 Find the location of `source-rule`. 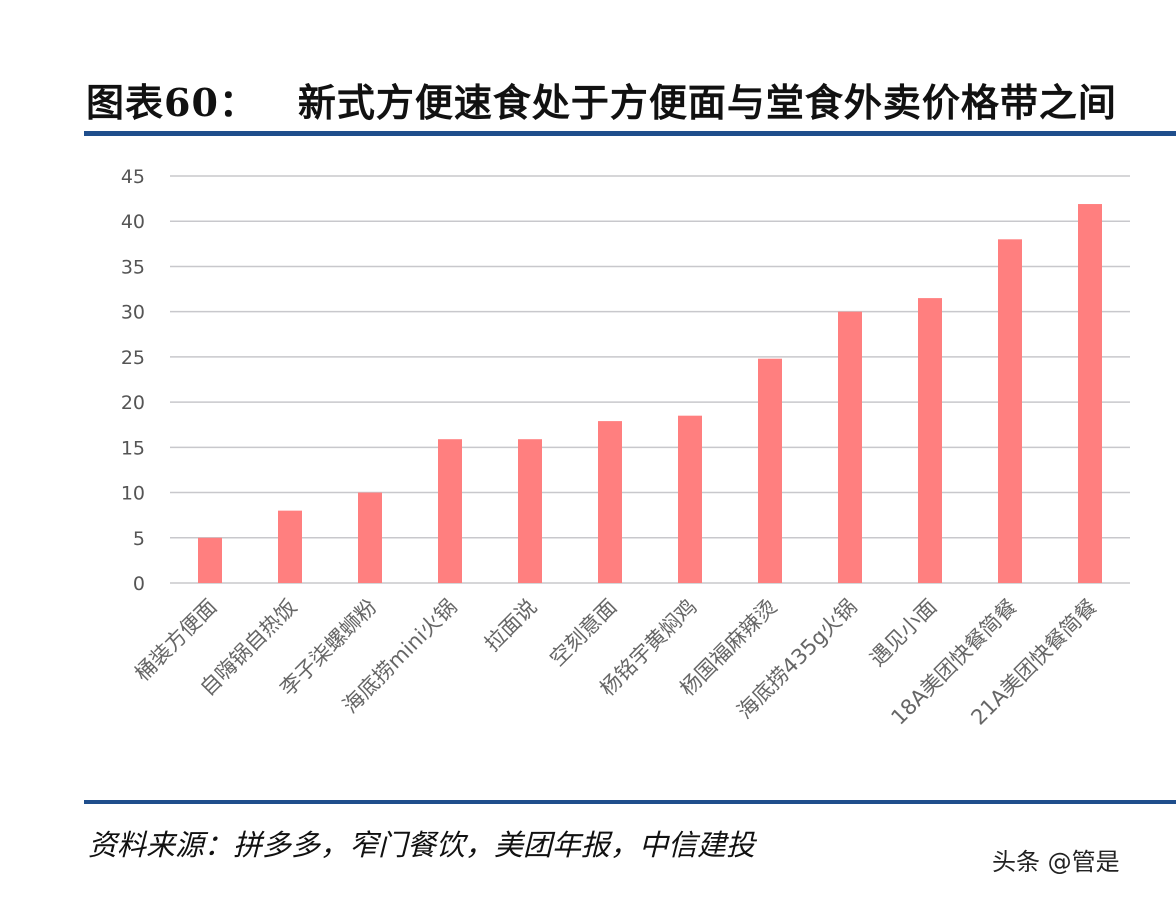

source-rule is located at coordinates (630, 802).